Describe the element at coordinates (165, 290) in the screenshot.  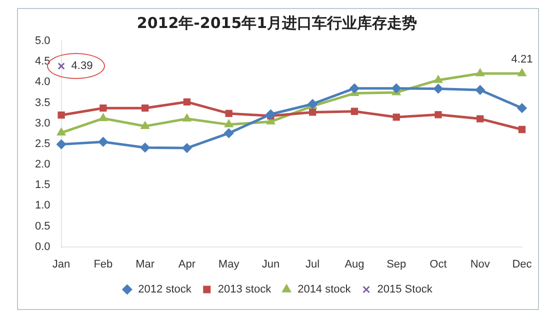
I see `legend-label: 2012 stock` at that location.